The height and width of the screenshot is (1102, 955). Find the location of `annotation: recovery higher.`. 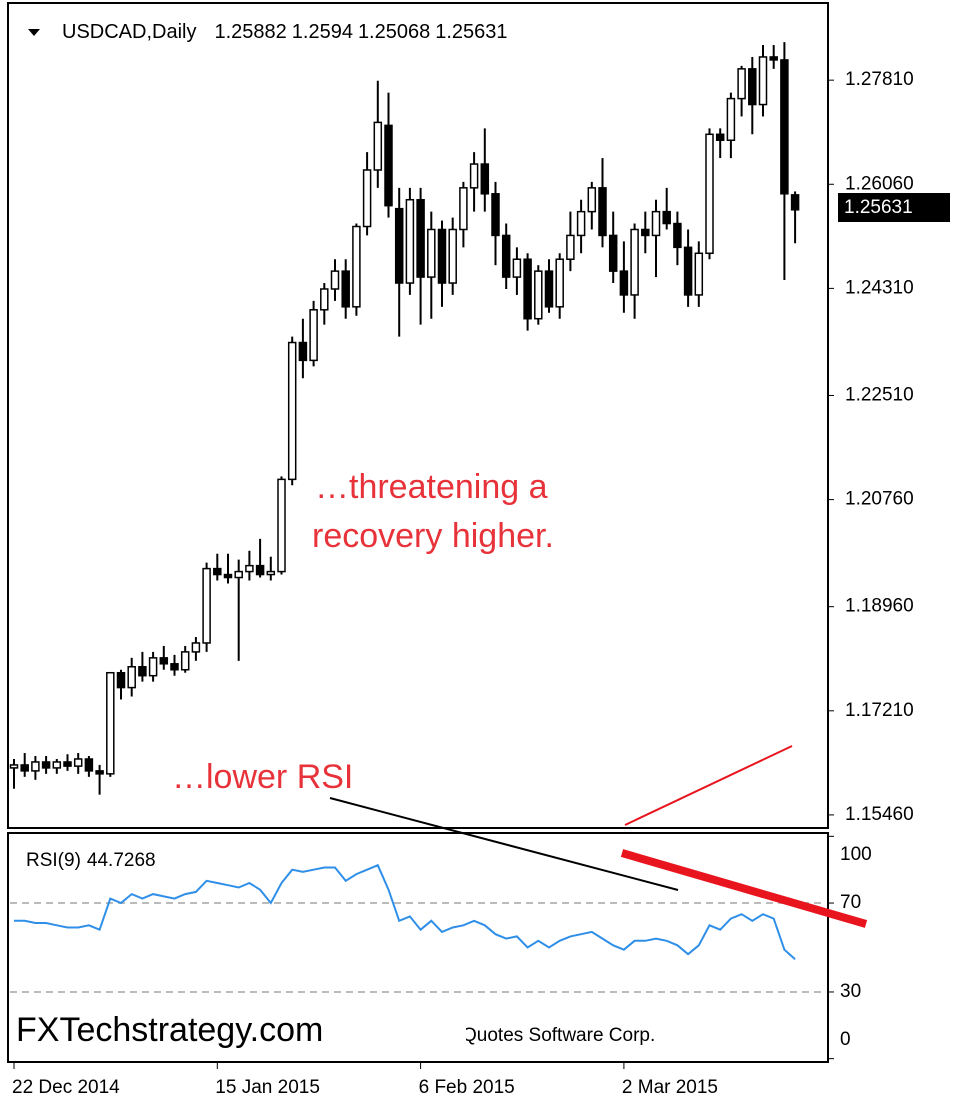

annotation: recovery higher. is located at coordinates (433, 536).